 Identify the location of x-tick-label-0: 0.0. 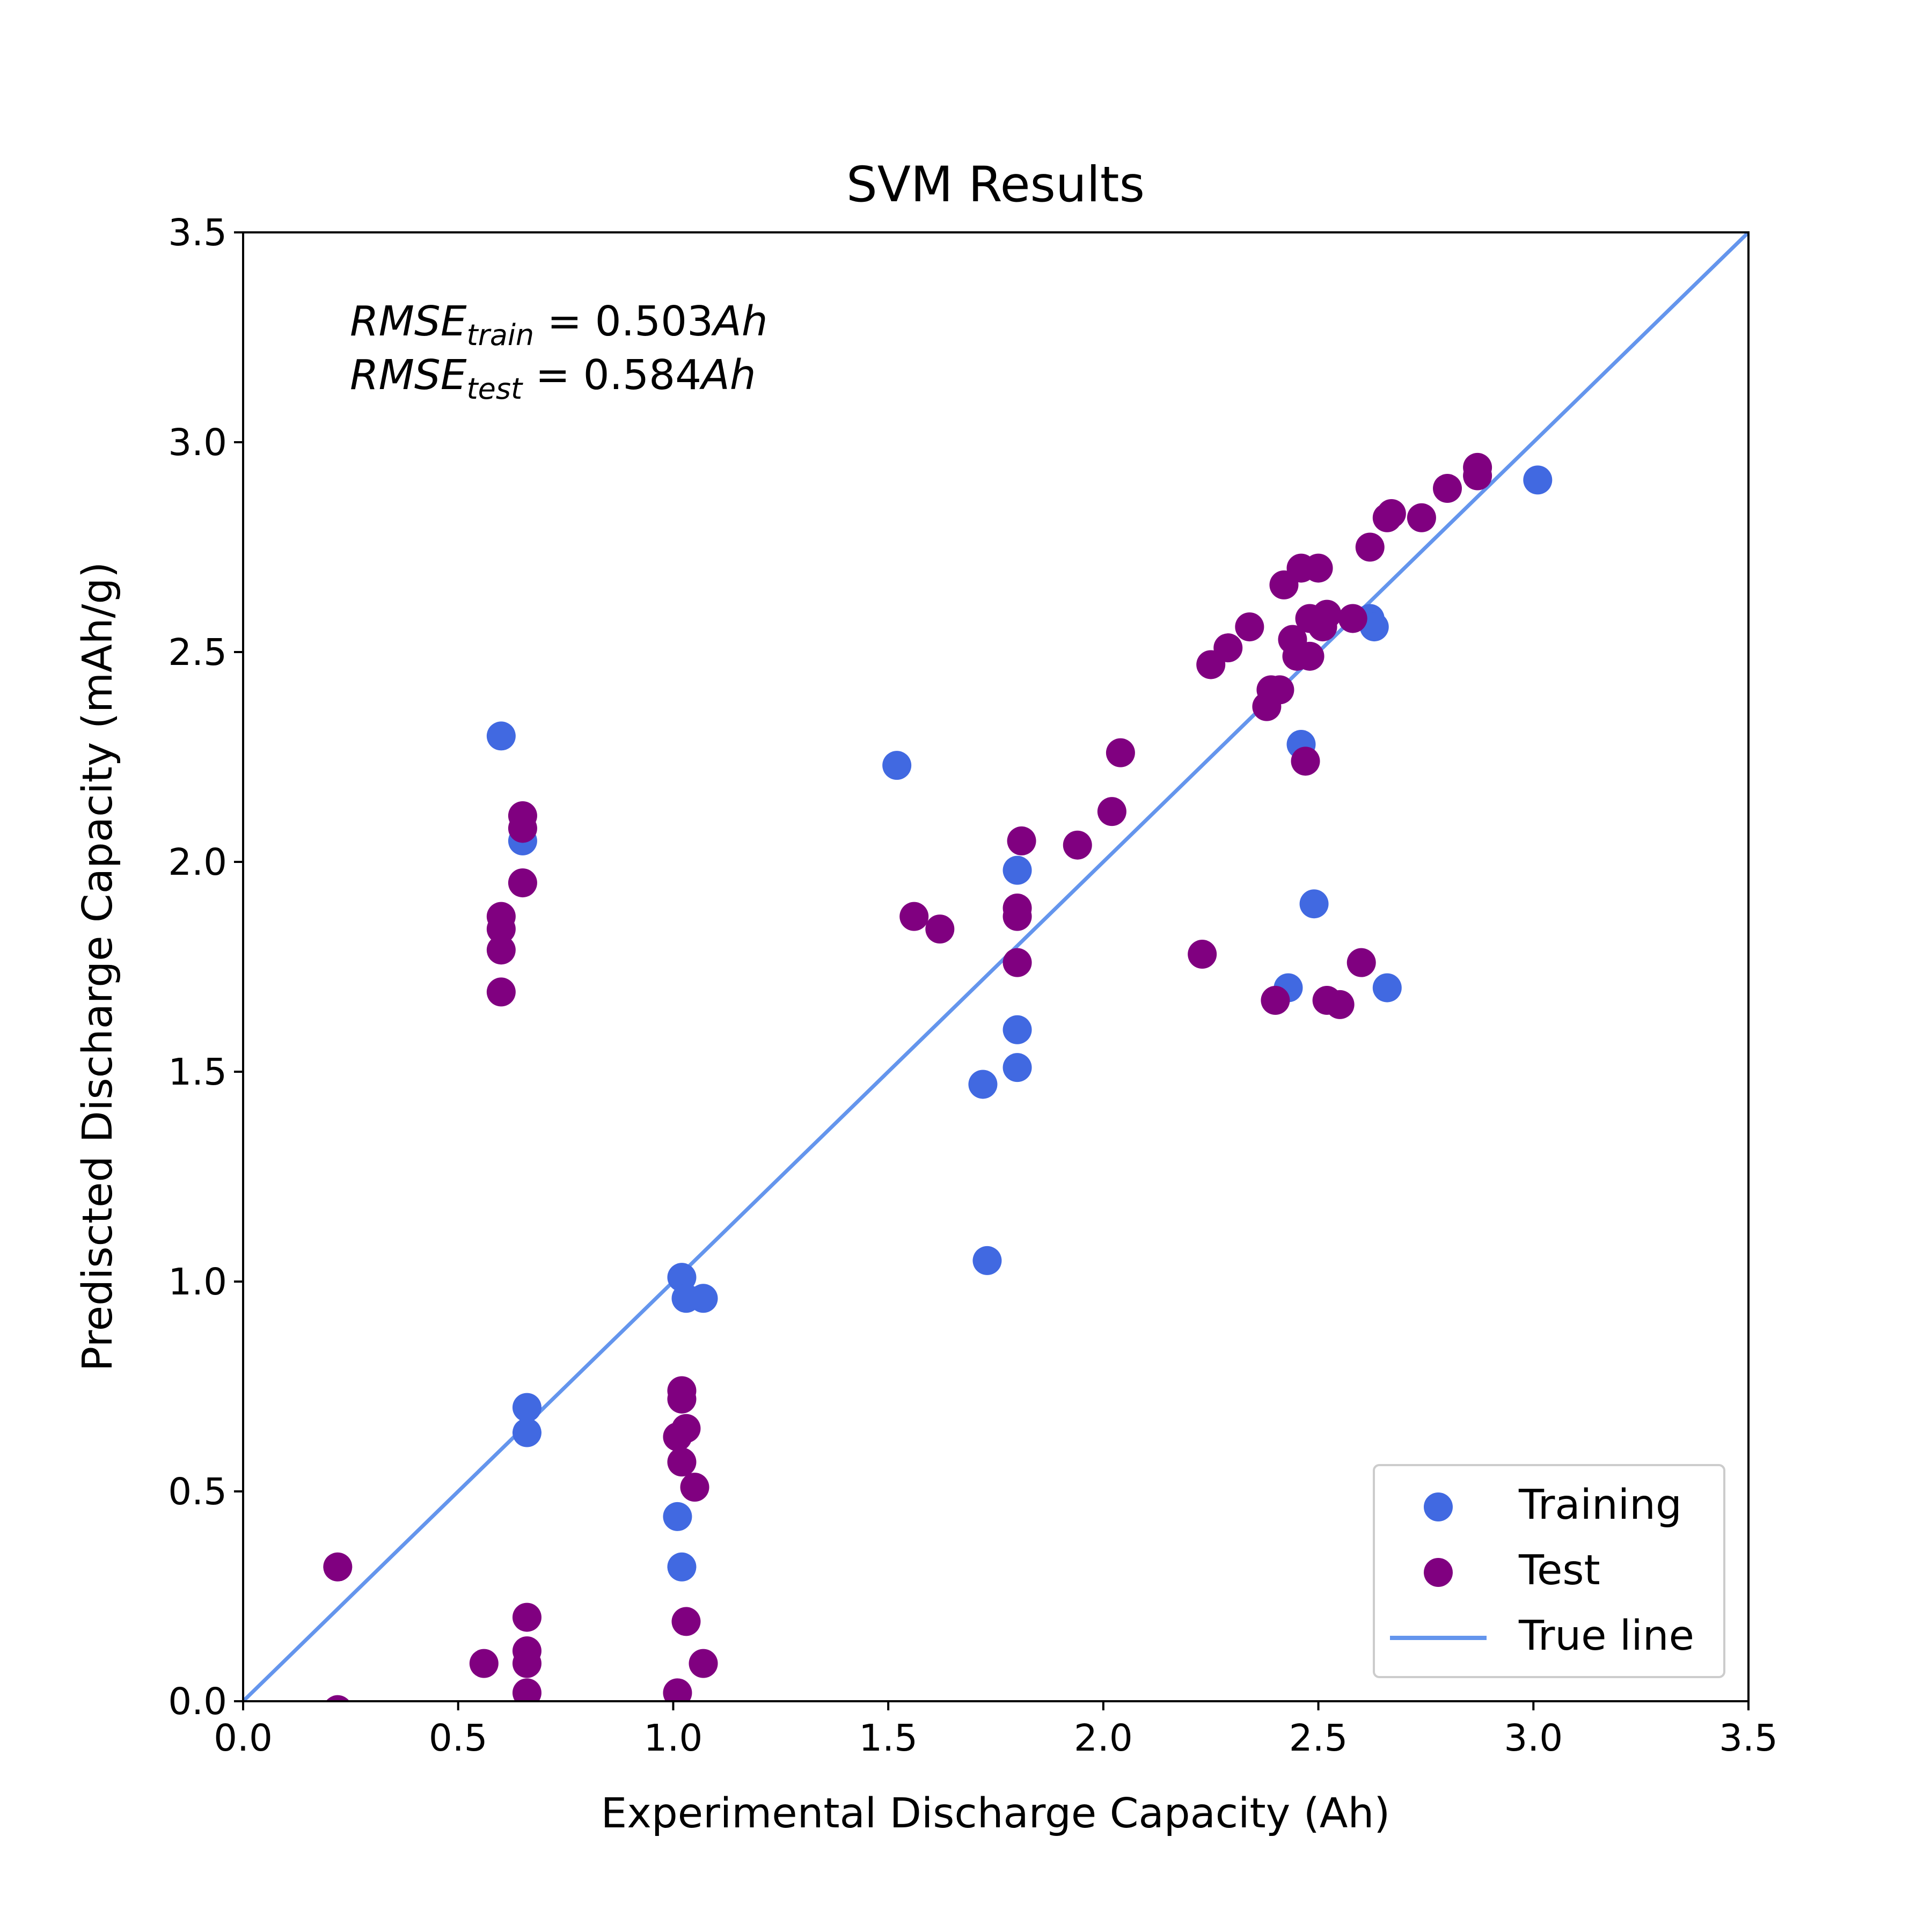
(243, 1738).